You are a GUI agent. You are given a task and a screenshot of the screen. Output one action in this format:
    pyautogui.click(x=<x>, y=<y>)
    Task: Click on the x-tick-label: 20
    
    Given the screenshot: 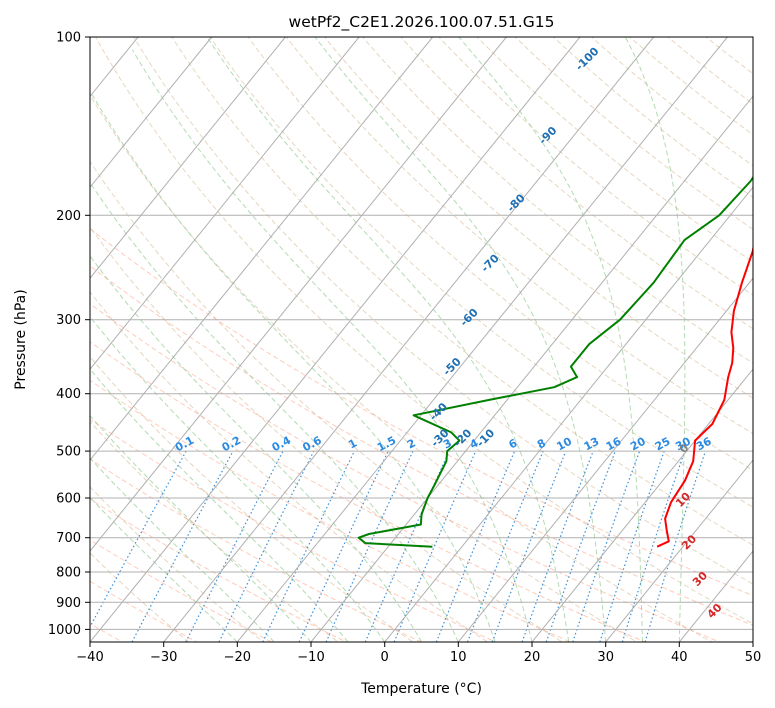 What is the action you would take?
    pyautogui.click(x=532, y=657)
    